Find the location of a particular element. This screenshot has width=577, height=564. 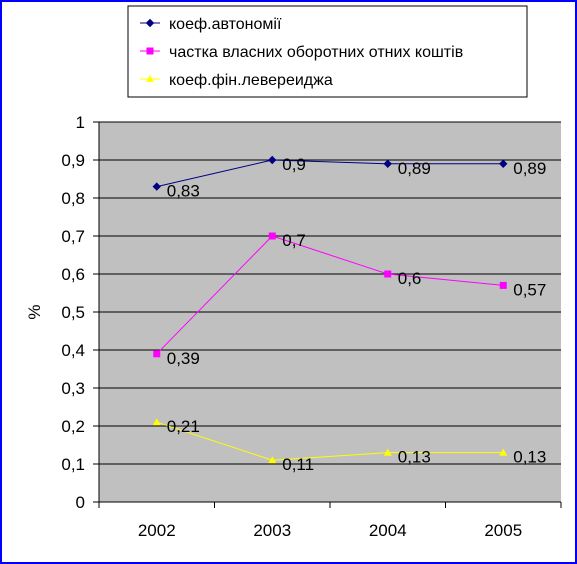

y-tick-label: 1 is located at coordinates (80, 122).